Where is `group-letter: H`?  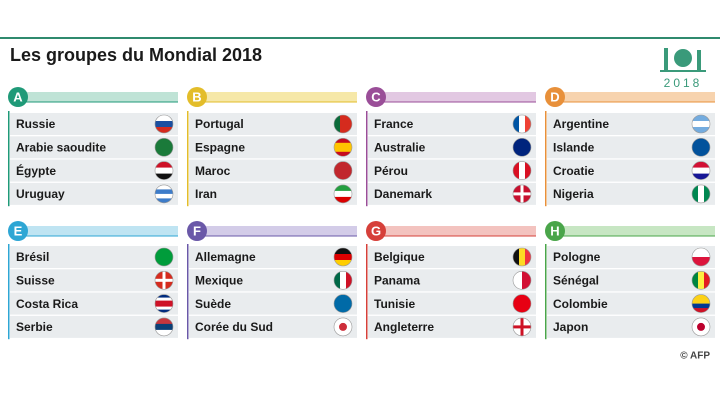 group-letter: H is located at coordinates (554, 230).